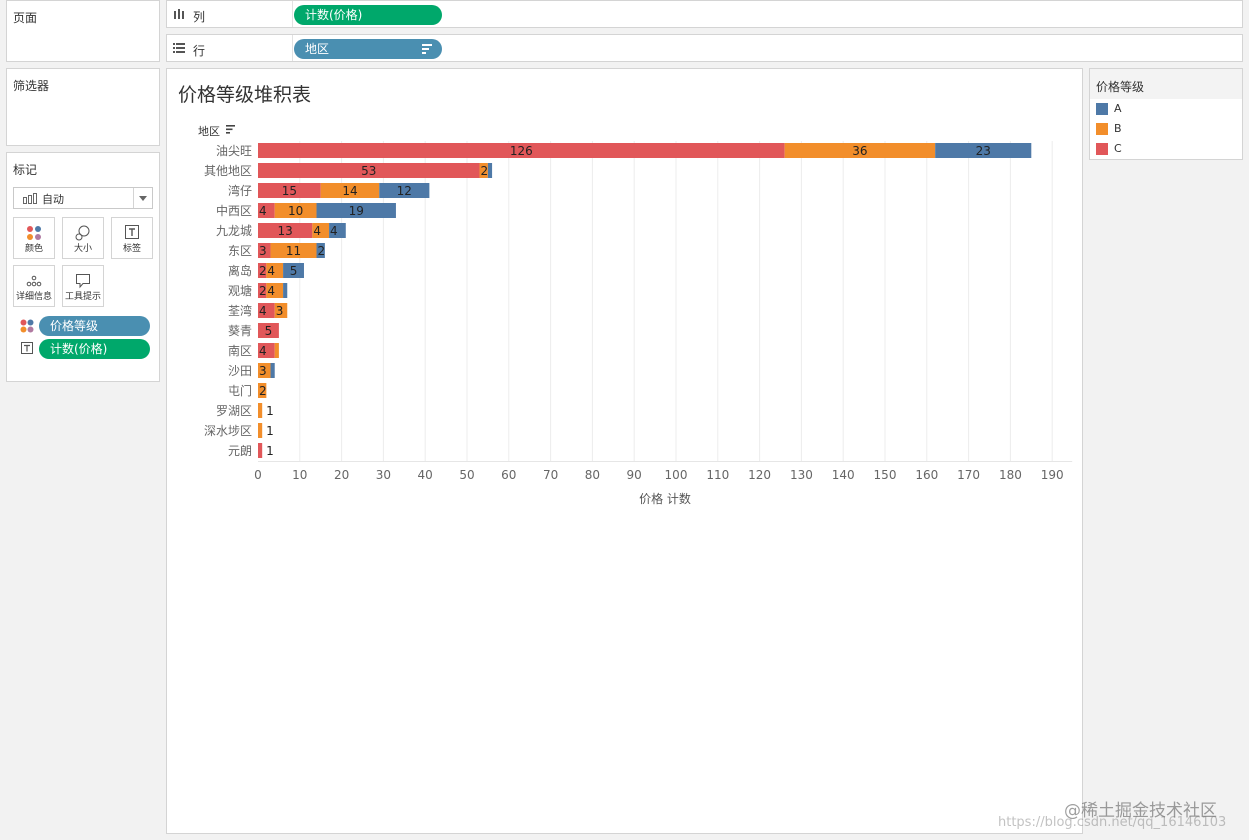  Describe the element at coordinates (508, 475) in the screenshot. I see `x-tick-label: 60` at that location.